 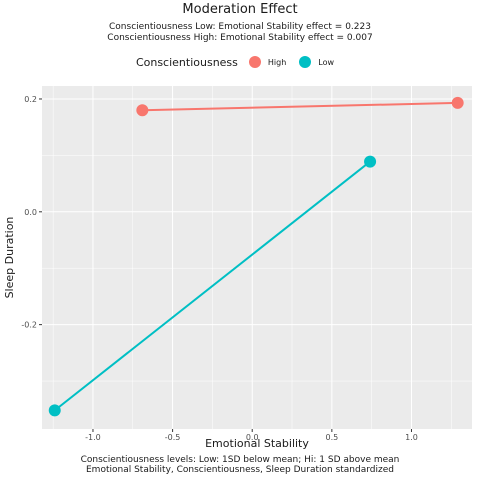 I want to click on legend-key-low, so click(x=305, y=62).